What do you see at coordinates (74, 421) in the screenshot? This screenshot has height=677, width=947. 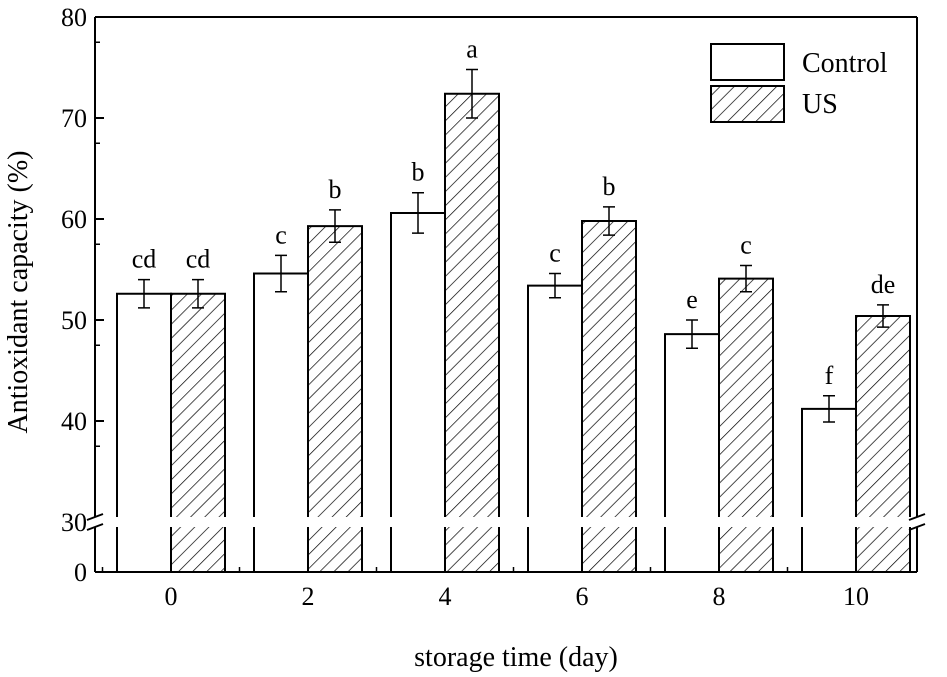 I see `y-tick-label-40: 40` at bounding box center [74, 421].